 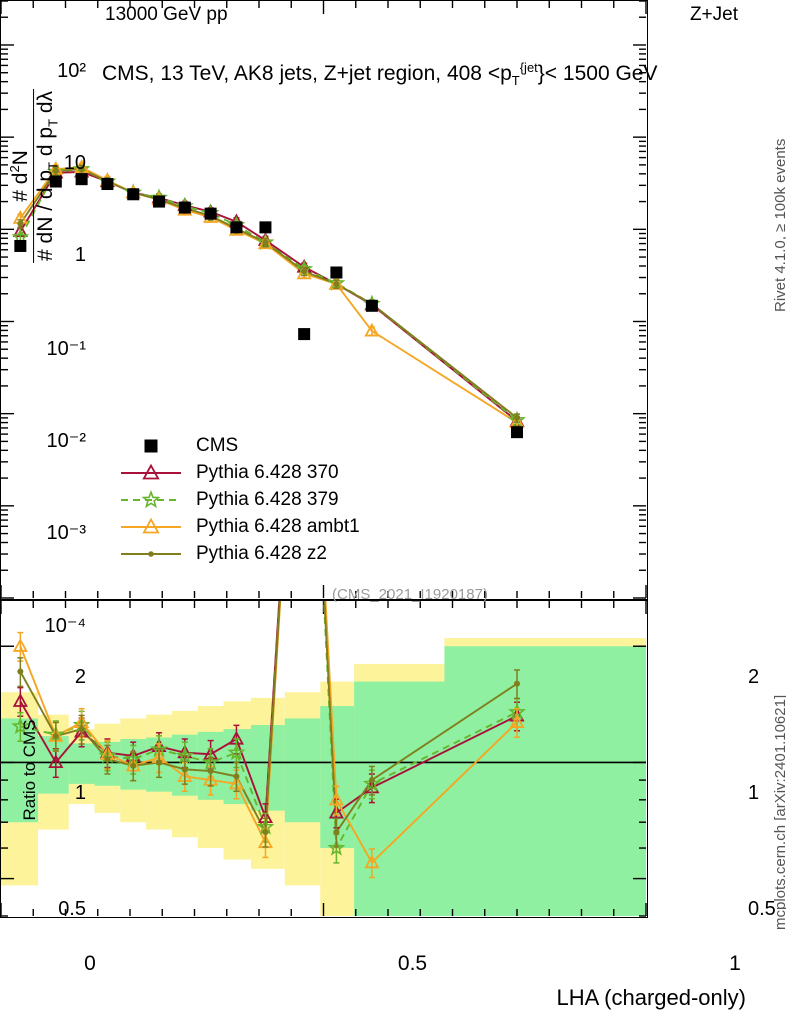 I want to click on x-tick-label: 0.5, so click(x=412, y=963).